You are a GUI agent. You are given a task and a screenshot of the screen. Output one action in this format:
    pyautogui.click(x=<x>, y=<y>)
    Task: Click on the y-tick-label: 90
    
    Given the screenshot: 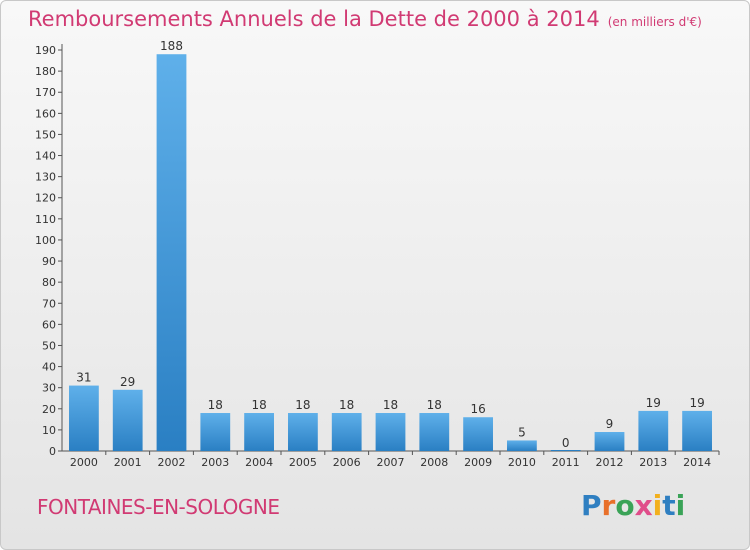 What is the action you would take?
    pyautogui.click(x=49, y=261)
    